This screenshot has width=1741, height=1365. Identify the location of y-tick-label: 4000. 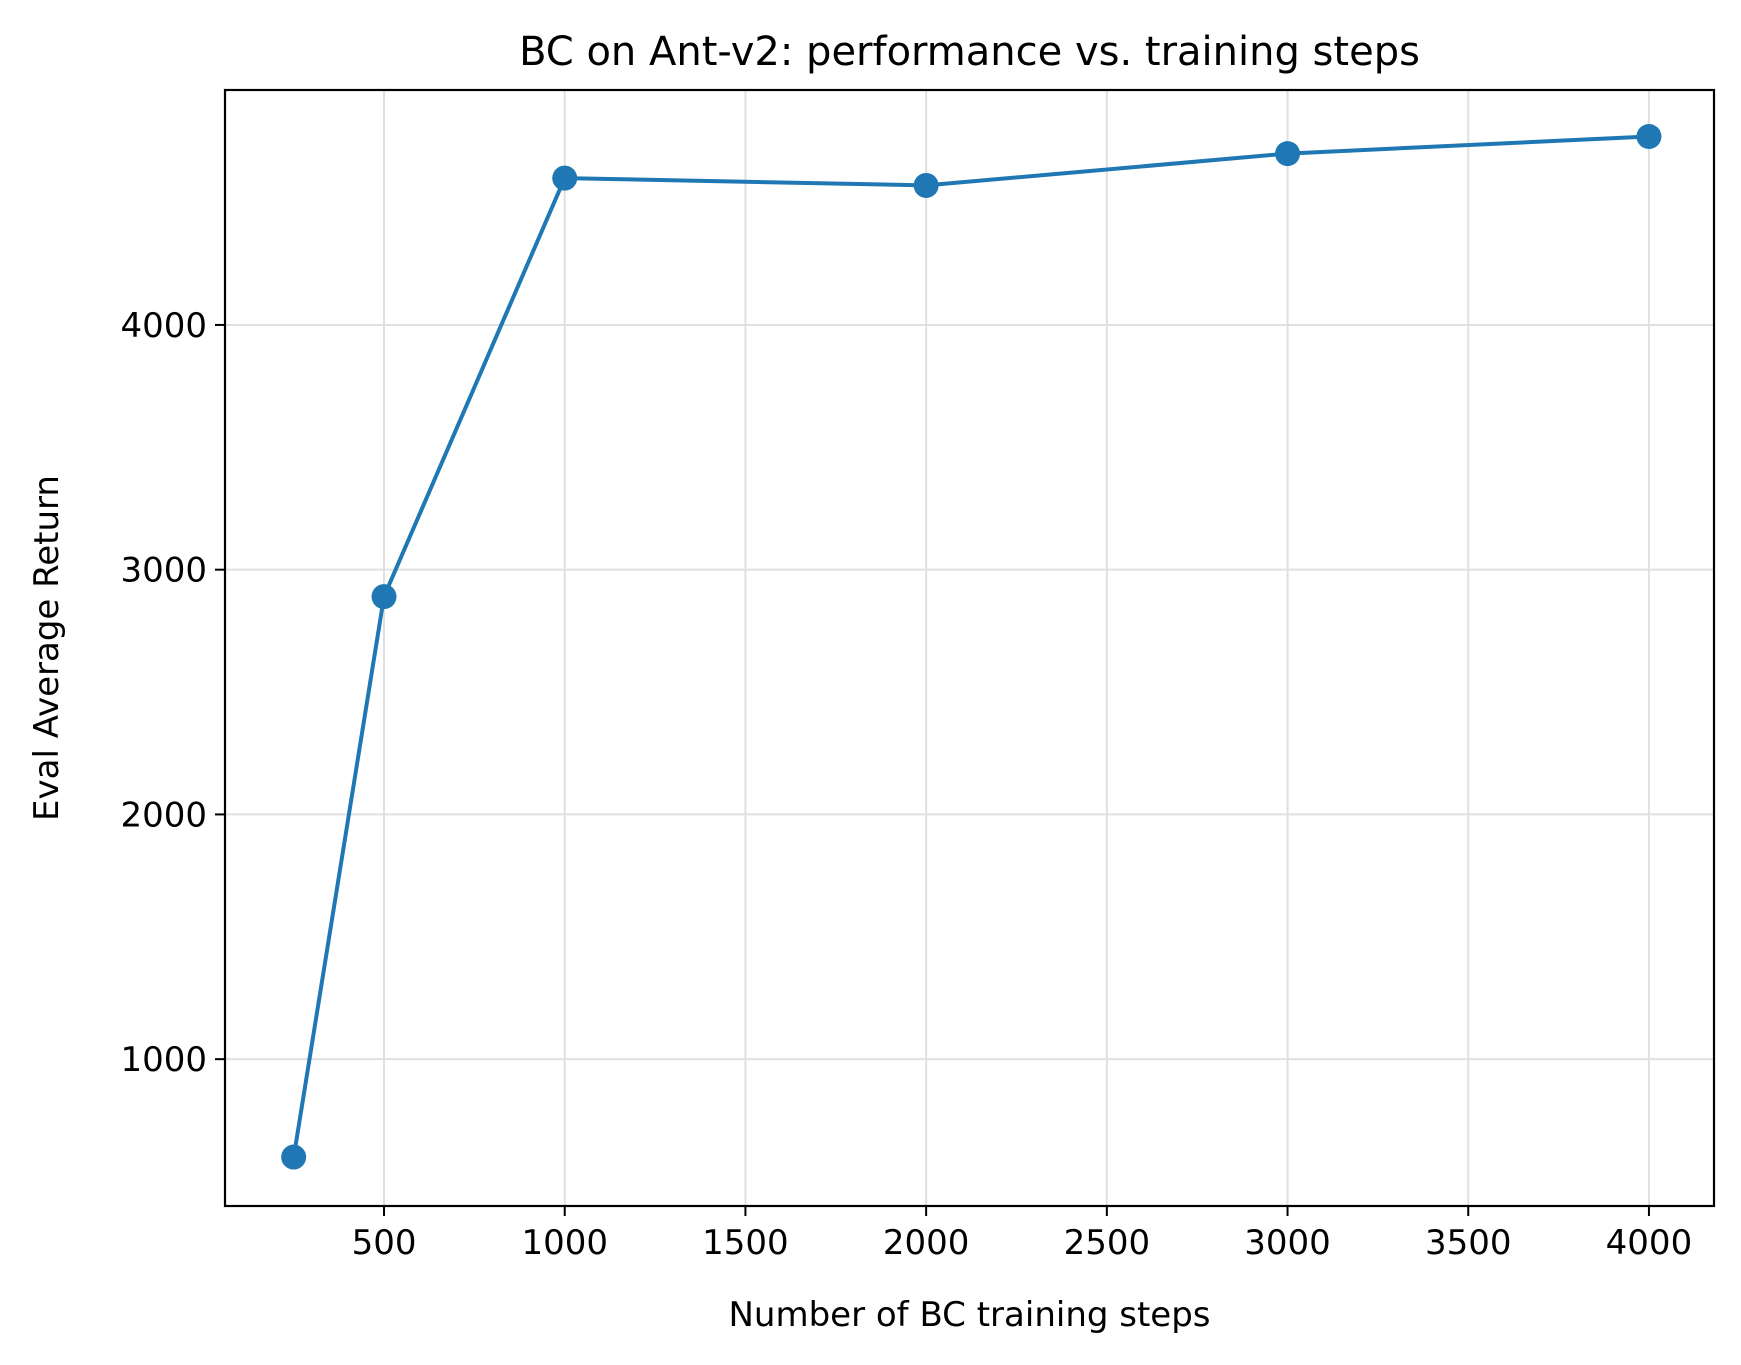
(163, 326).